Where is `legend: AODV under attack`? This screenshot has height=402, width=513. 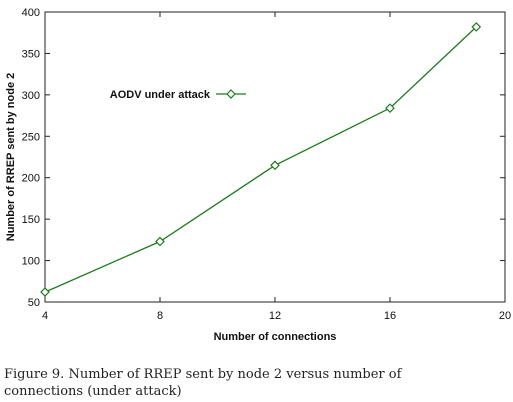
legend: AODV under attack is located at coordinates (178, 95).